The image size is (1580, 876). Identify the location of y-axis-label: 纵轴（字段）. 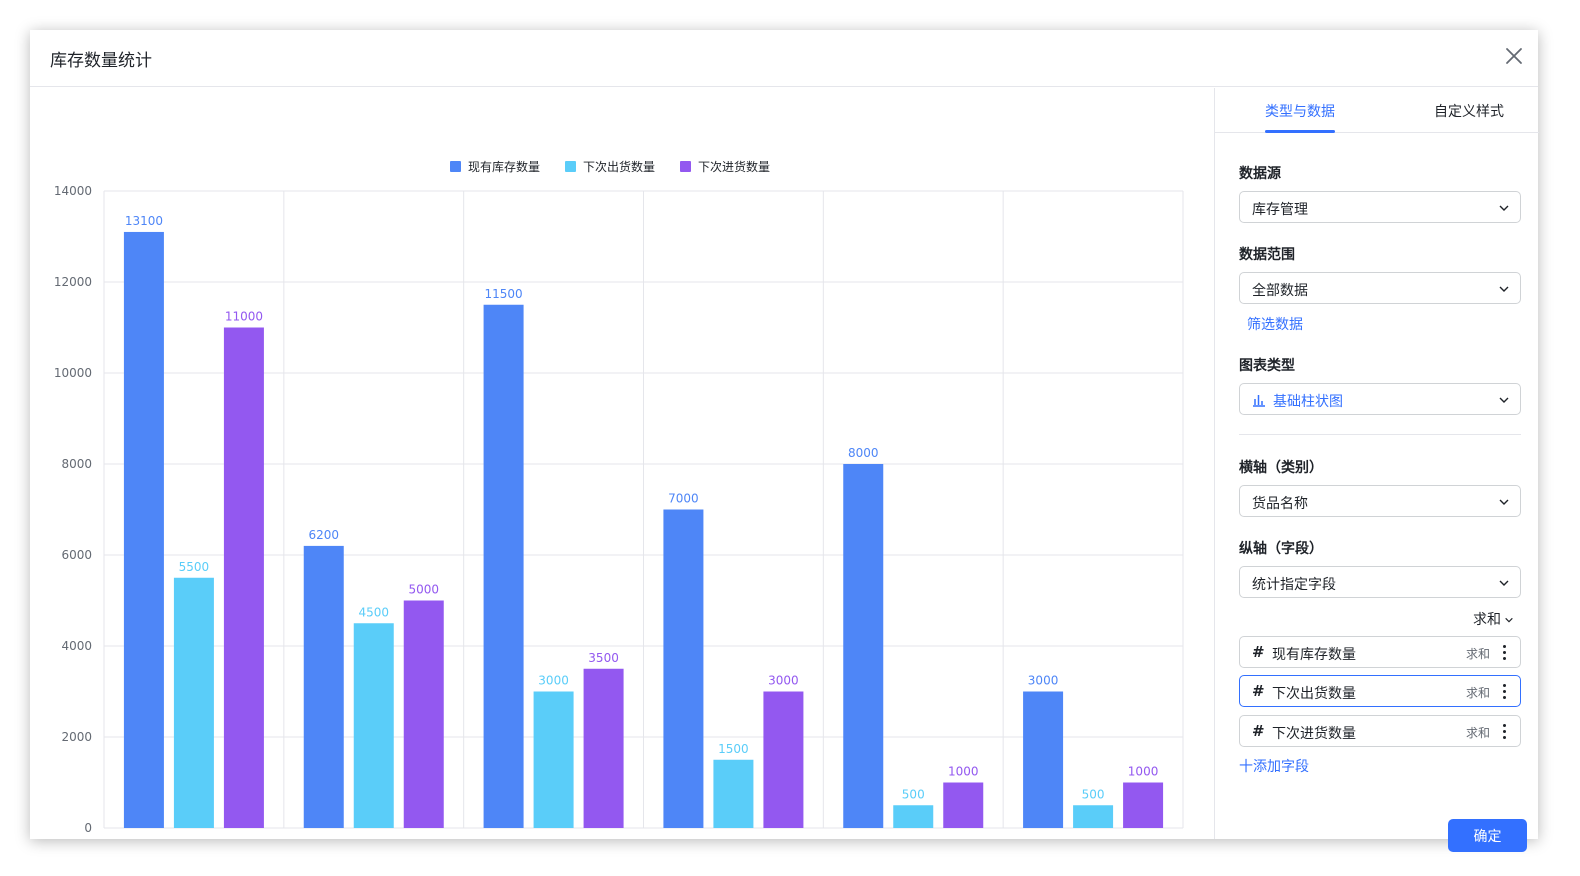
(1281, 549).